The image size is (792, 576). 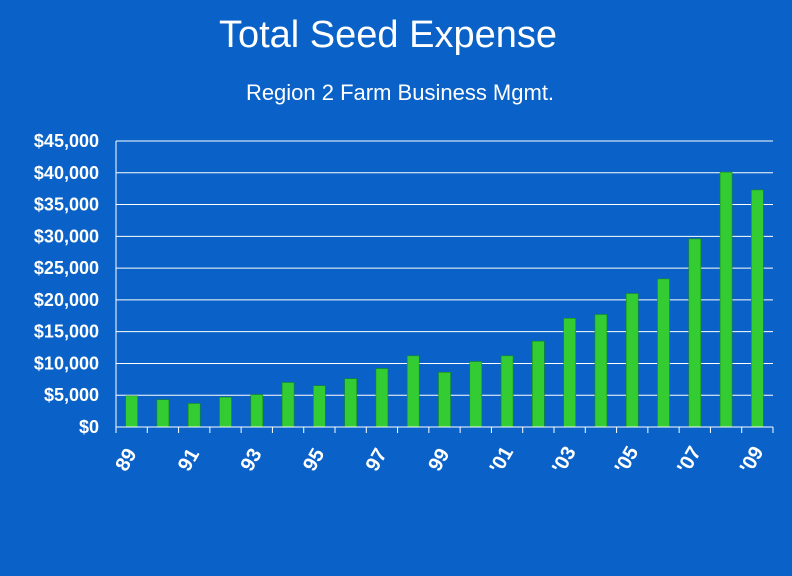 What do you see at coordinates (126, 460) in the screenshot?
I see `x-tick-label: 89` at bounding box center [126, 460].